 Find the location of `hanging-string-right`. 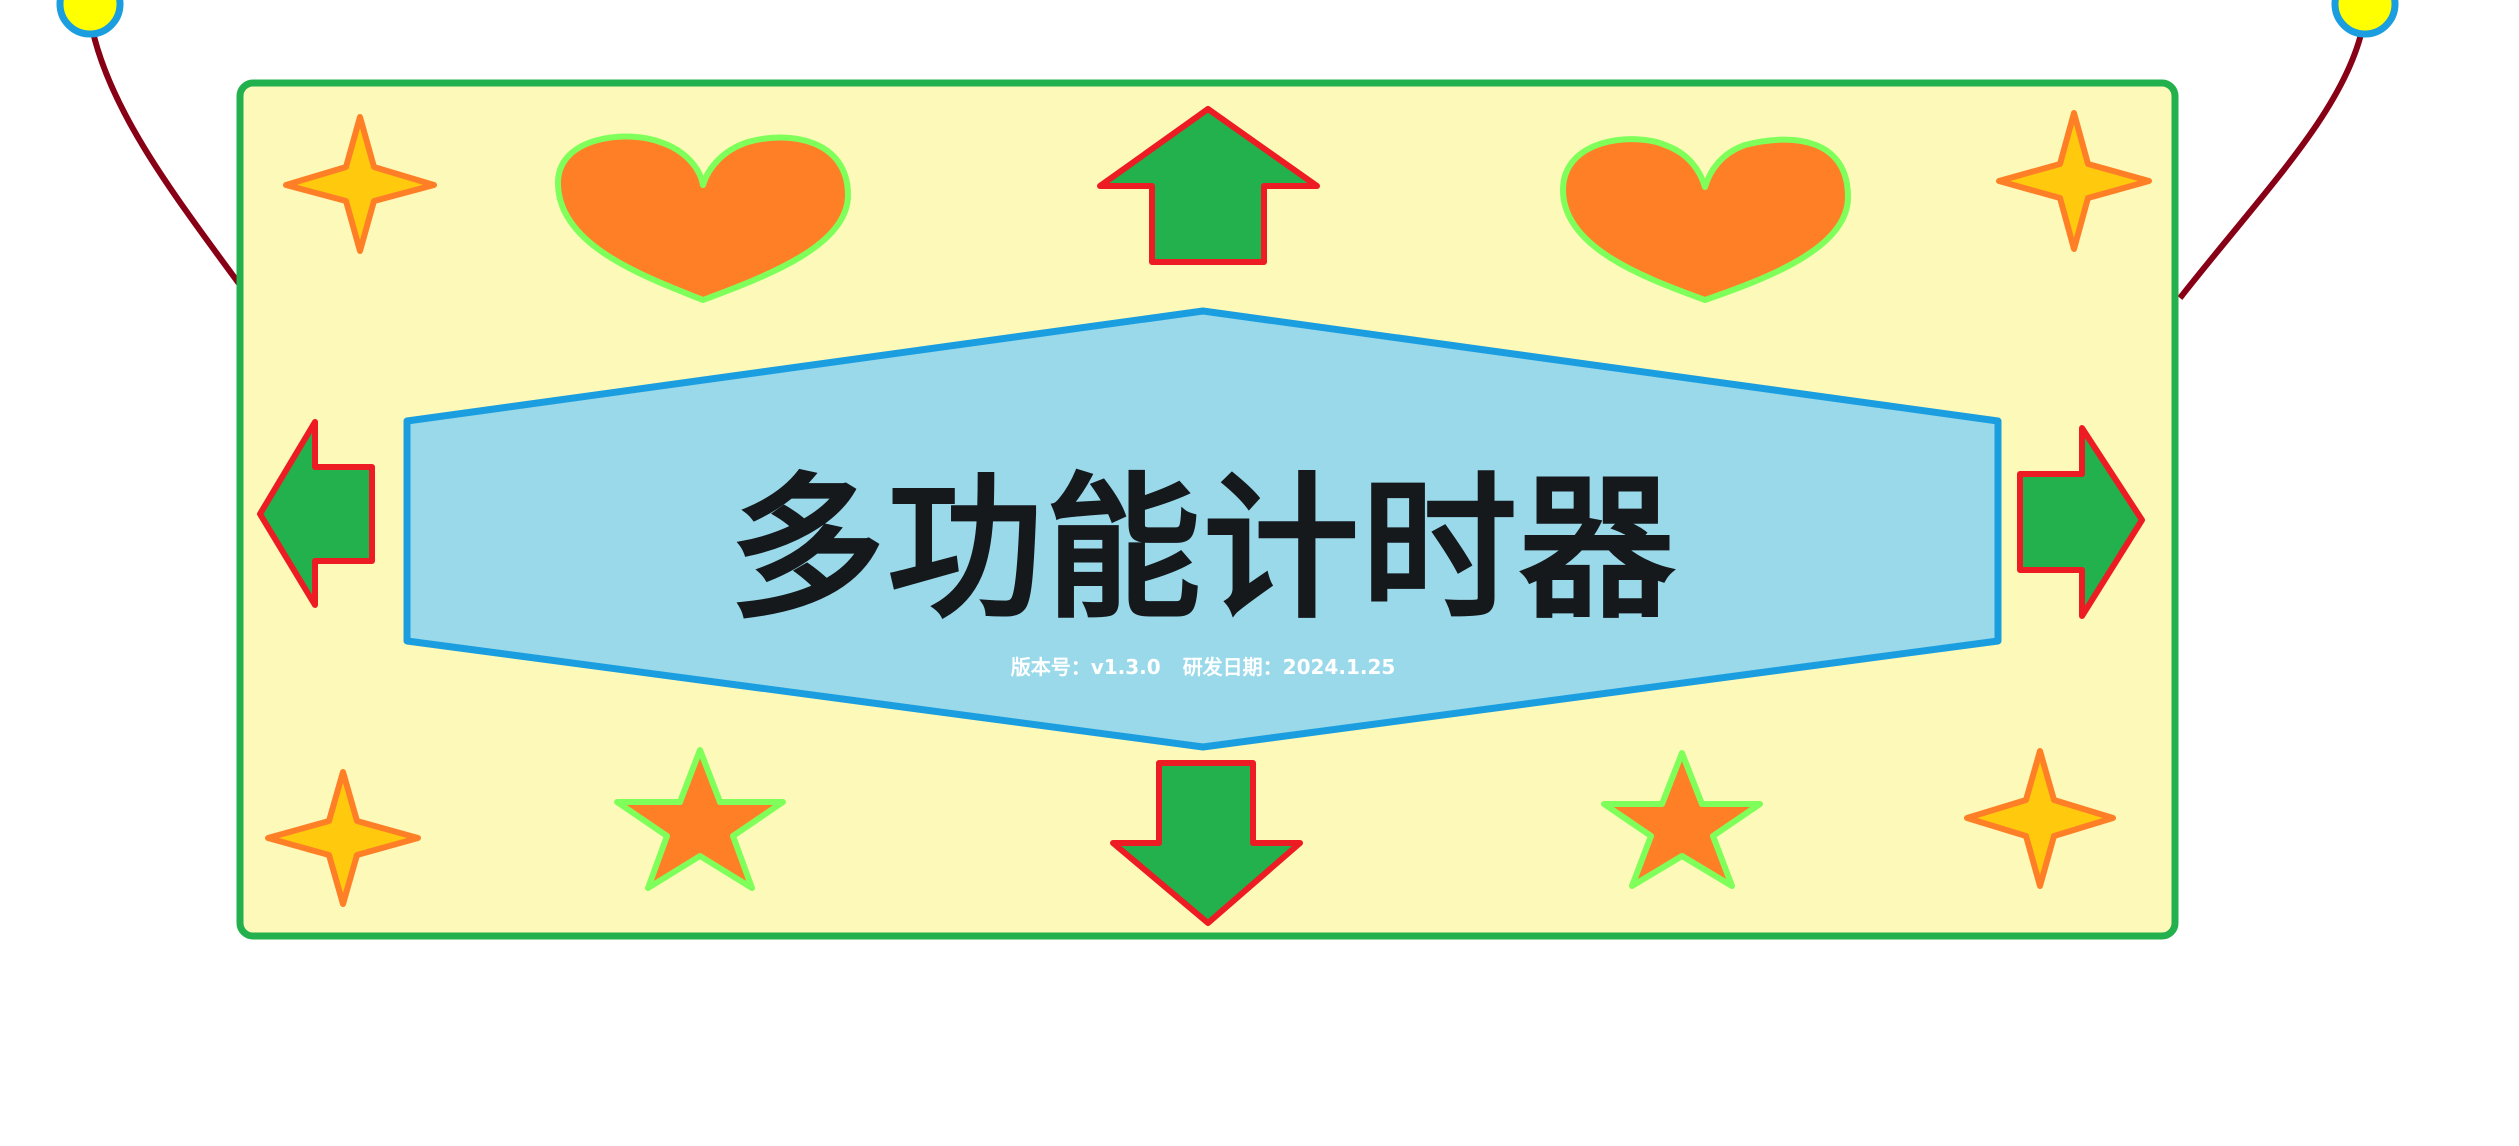

hanging-string-right is located at coordinates (2271, 162).